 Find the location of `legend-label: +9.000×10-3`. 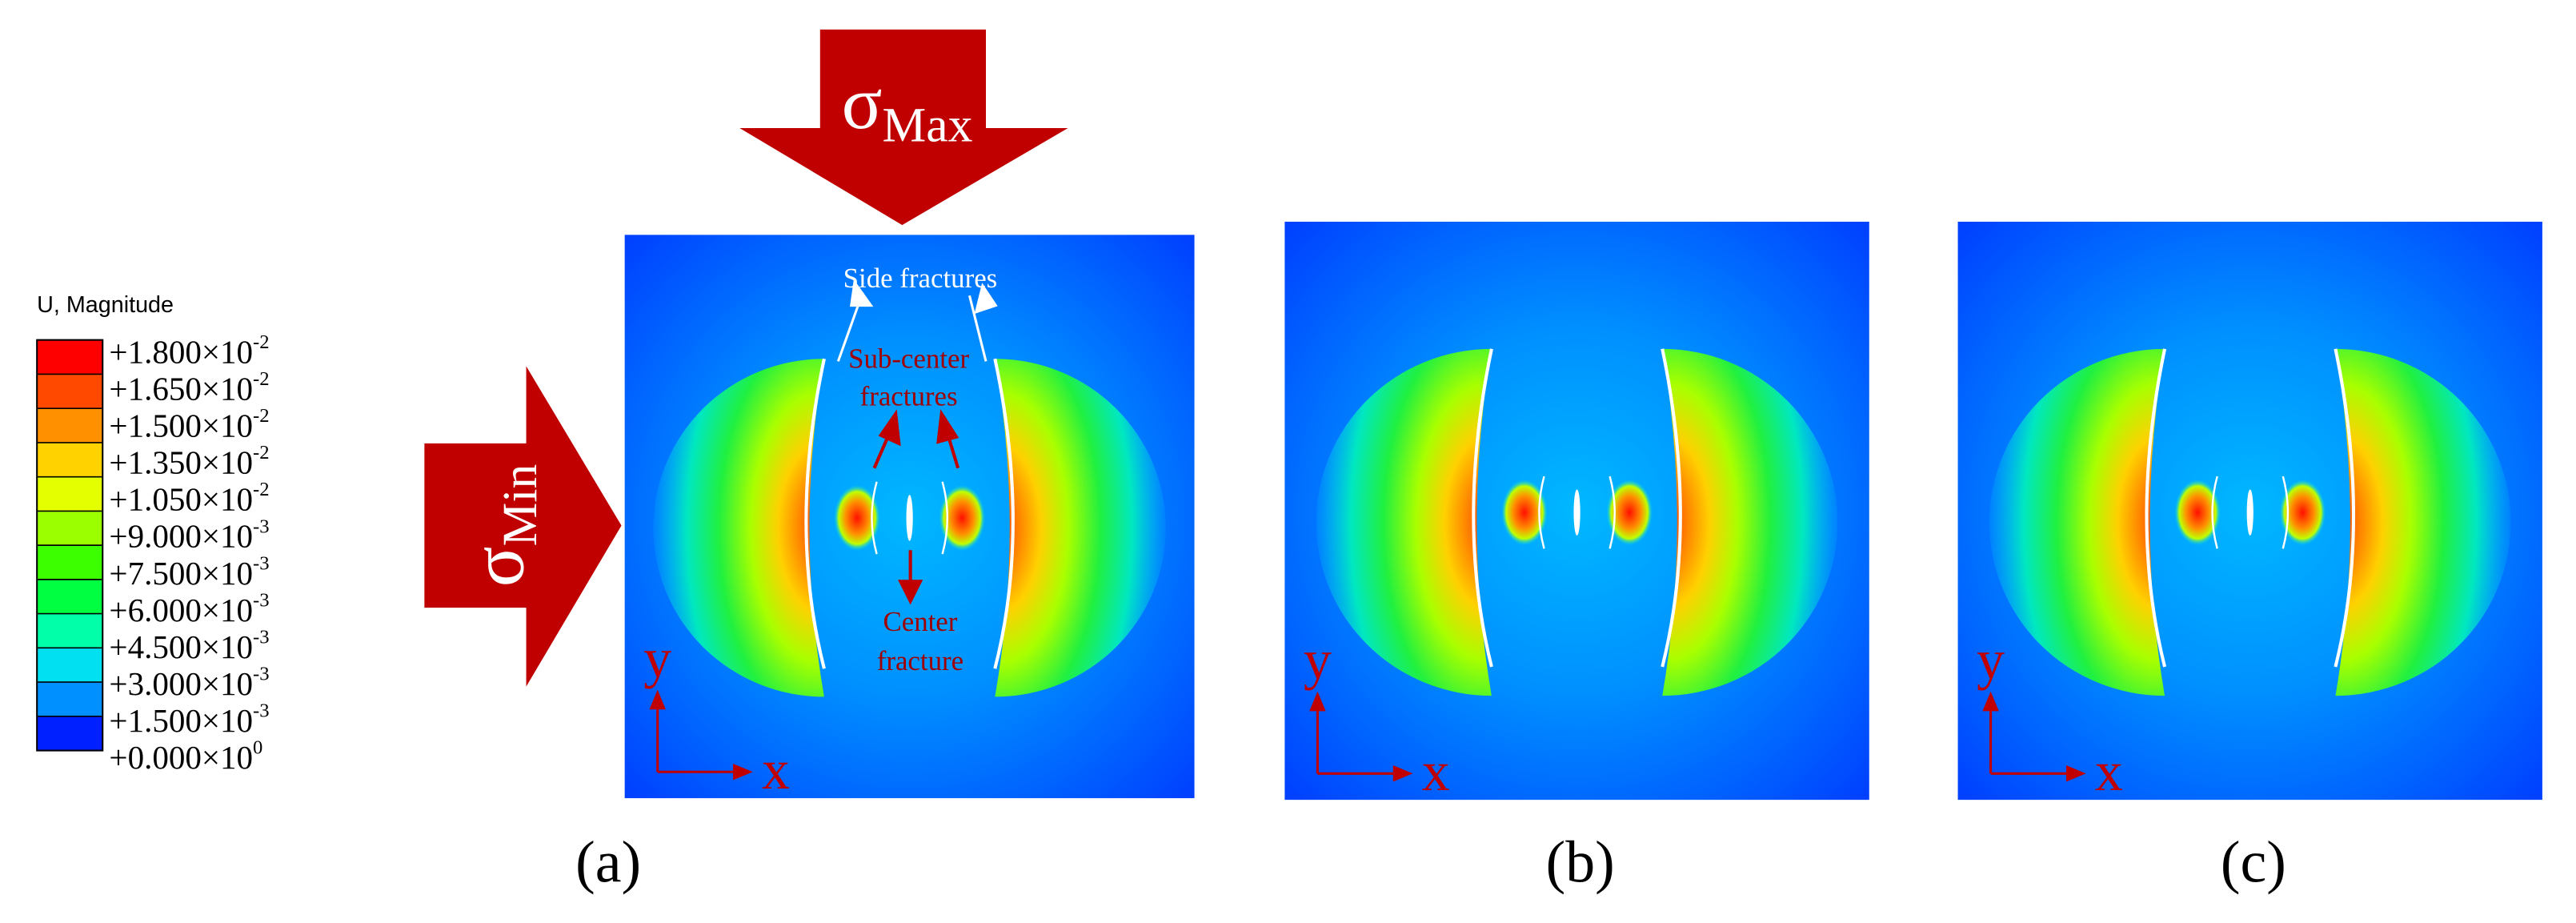

legend-label: +9.000×10-3 is located at coordinates (189, 535).